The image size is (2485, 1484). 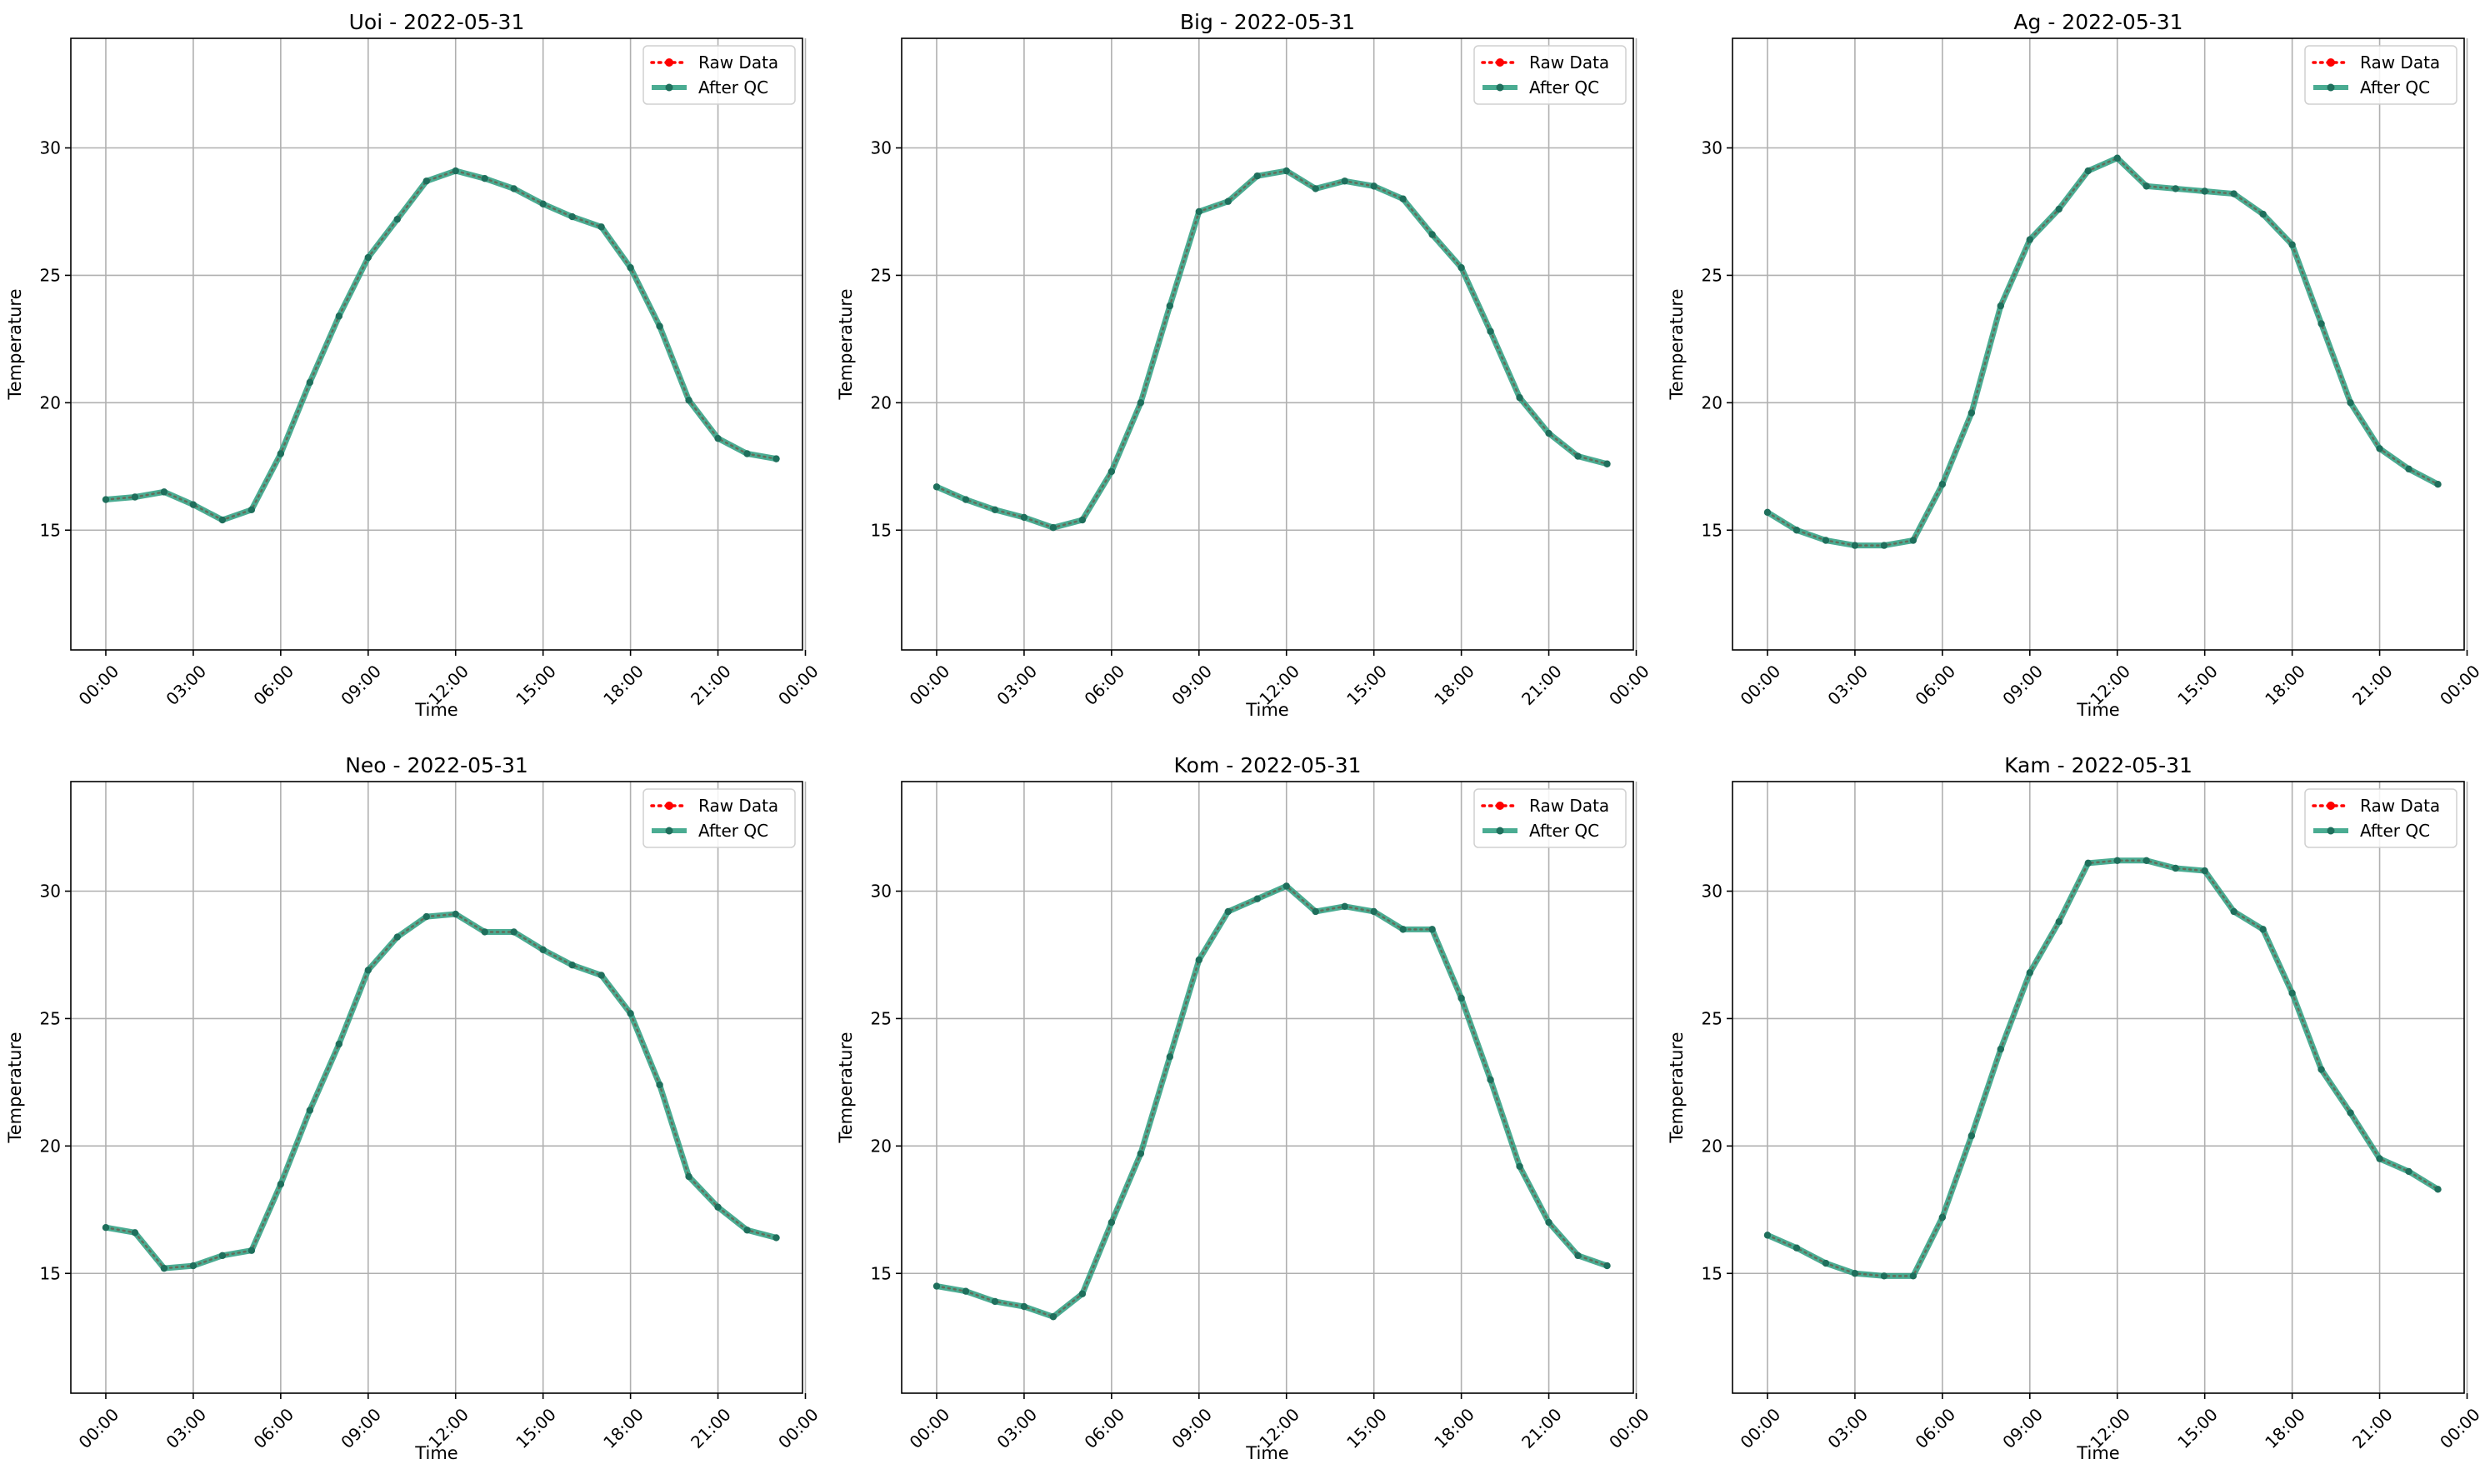 I want to click on y-tick-label: 30, so click(x=1712, y=148).